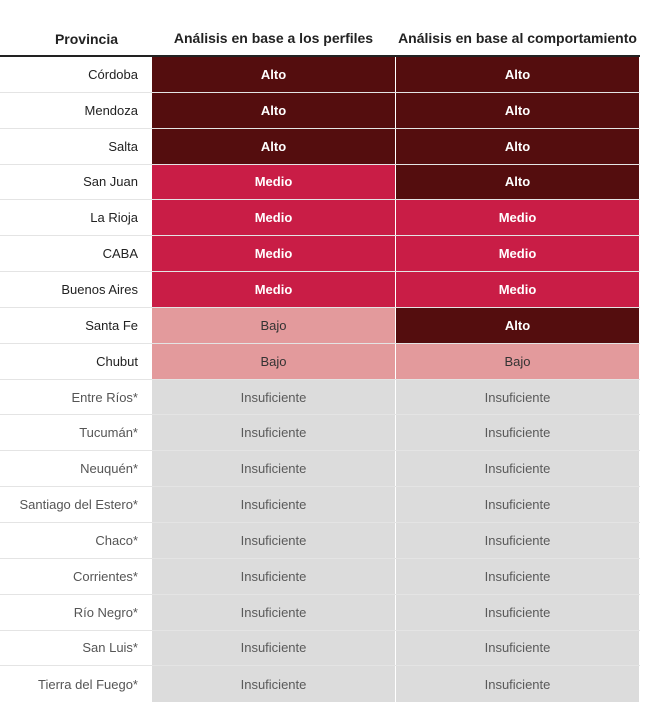  I want to click on table-row: Córdoba Alto Alto, so click(320, 75).